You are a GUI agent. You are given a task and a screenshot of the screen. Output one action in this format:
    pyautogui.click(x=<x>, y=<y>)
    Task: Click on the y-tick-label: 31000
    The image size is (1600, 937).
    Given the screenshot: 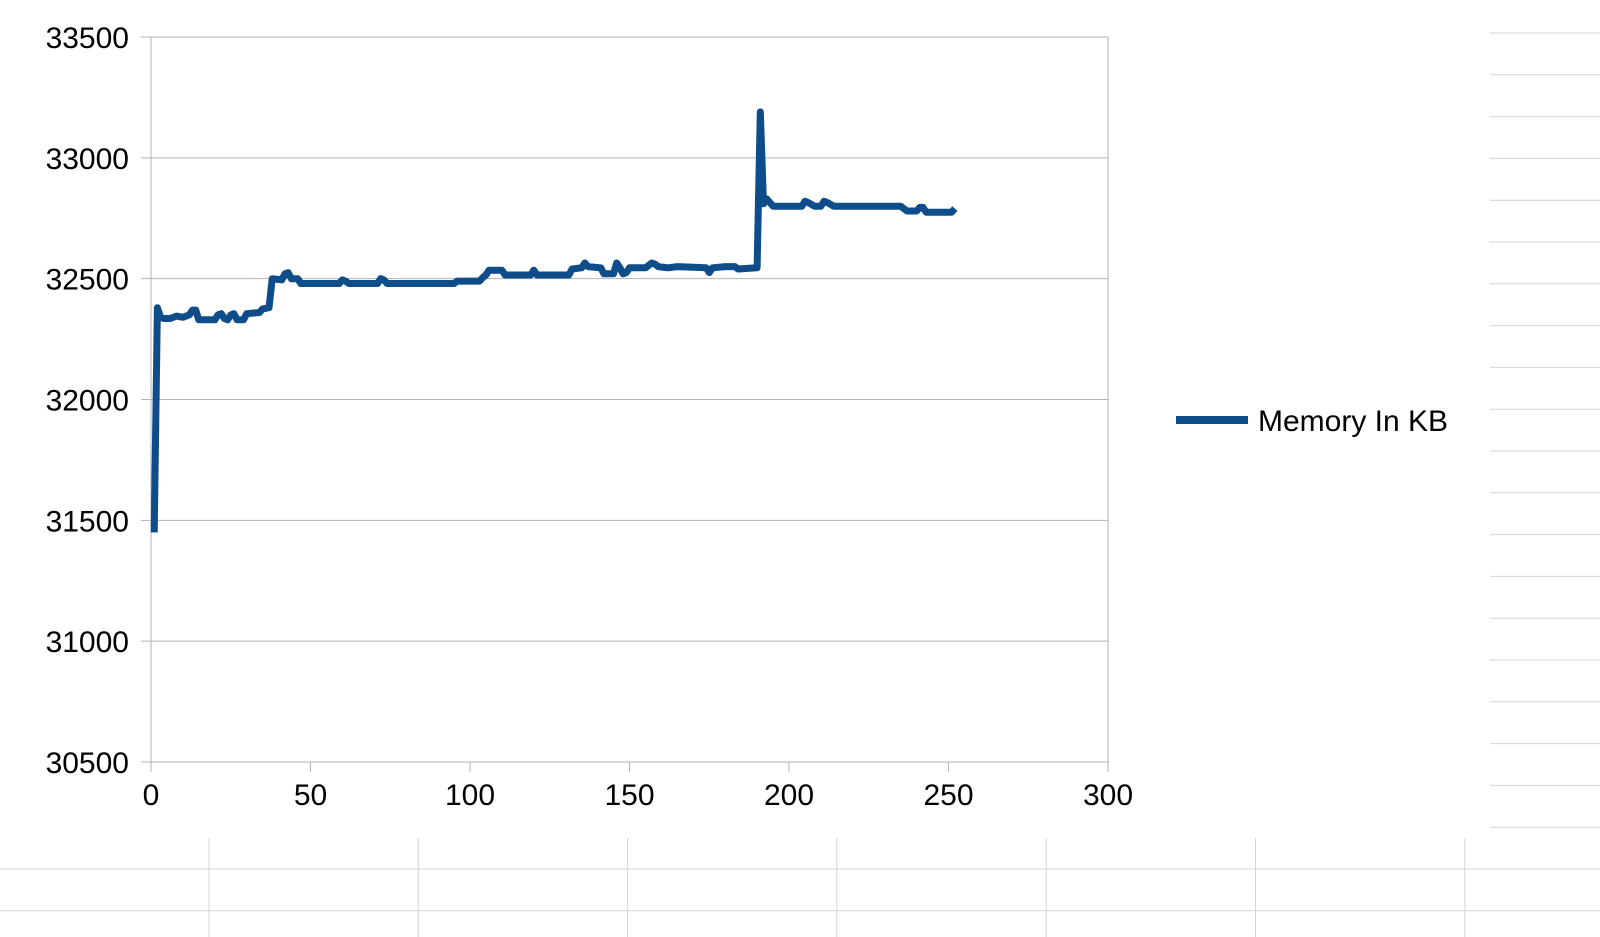 What is the action you would take?
    pyautogui.click(x=87, y=642)
    